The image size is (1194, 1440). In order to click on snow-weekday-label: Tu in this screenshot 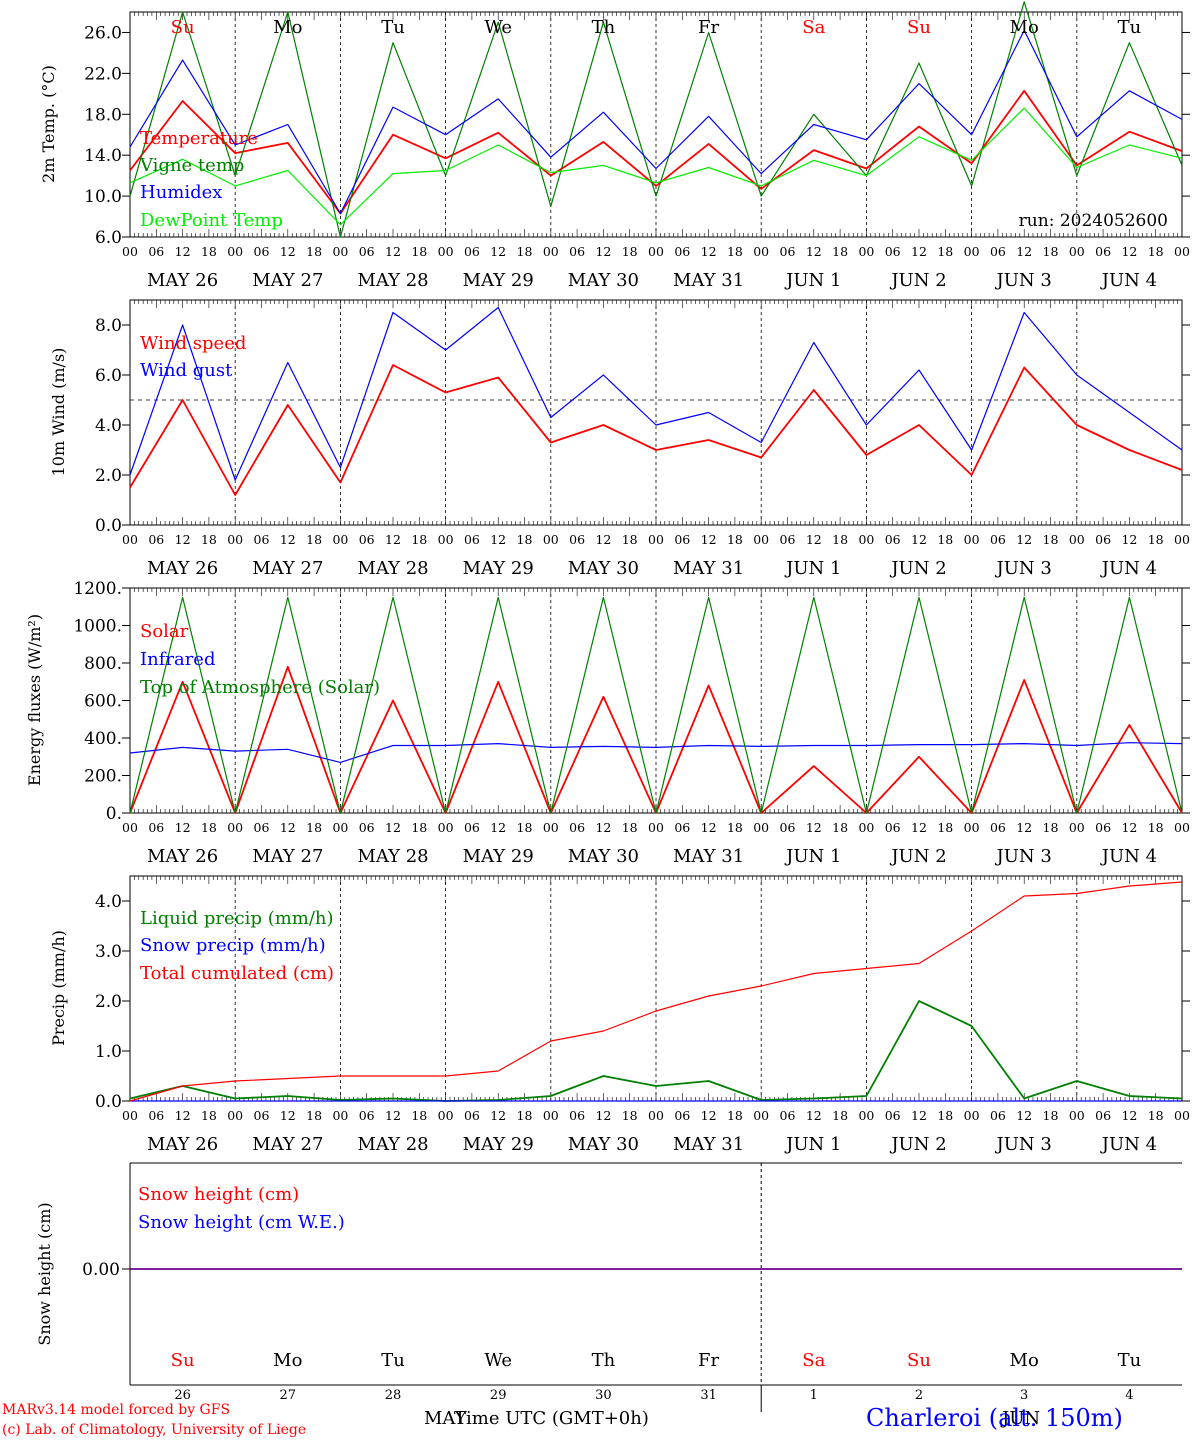, I will do `click(1130, 1360)`.